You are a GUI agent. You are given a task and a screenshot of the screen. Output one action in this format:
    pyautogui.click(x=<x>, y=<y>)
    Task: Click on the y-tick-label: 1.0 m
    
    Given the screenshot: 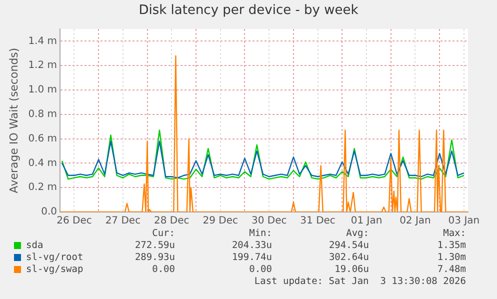 What is the action you would take?
    pyautogui.click(x=43, y=90)
    